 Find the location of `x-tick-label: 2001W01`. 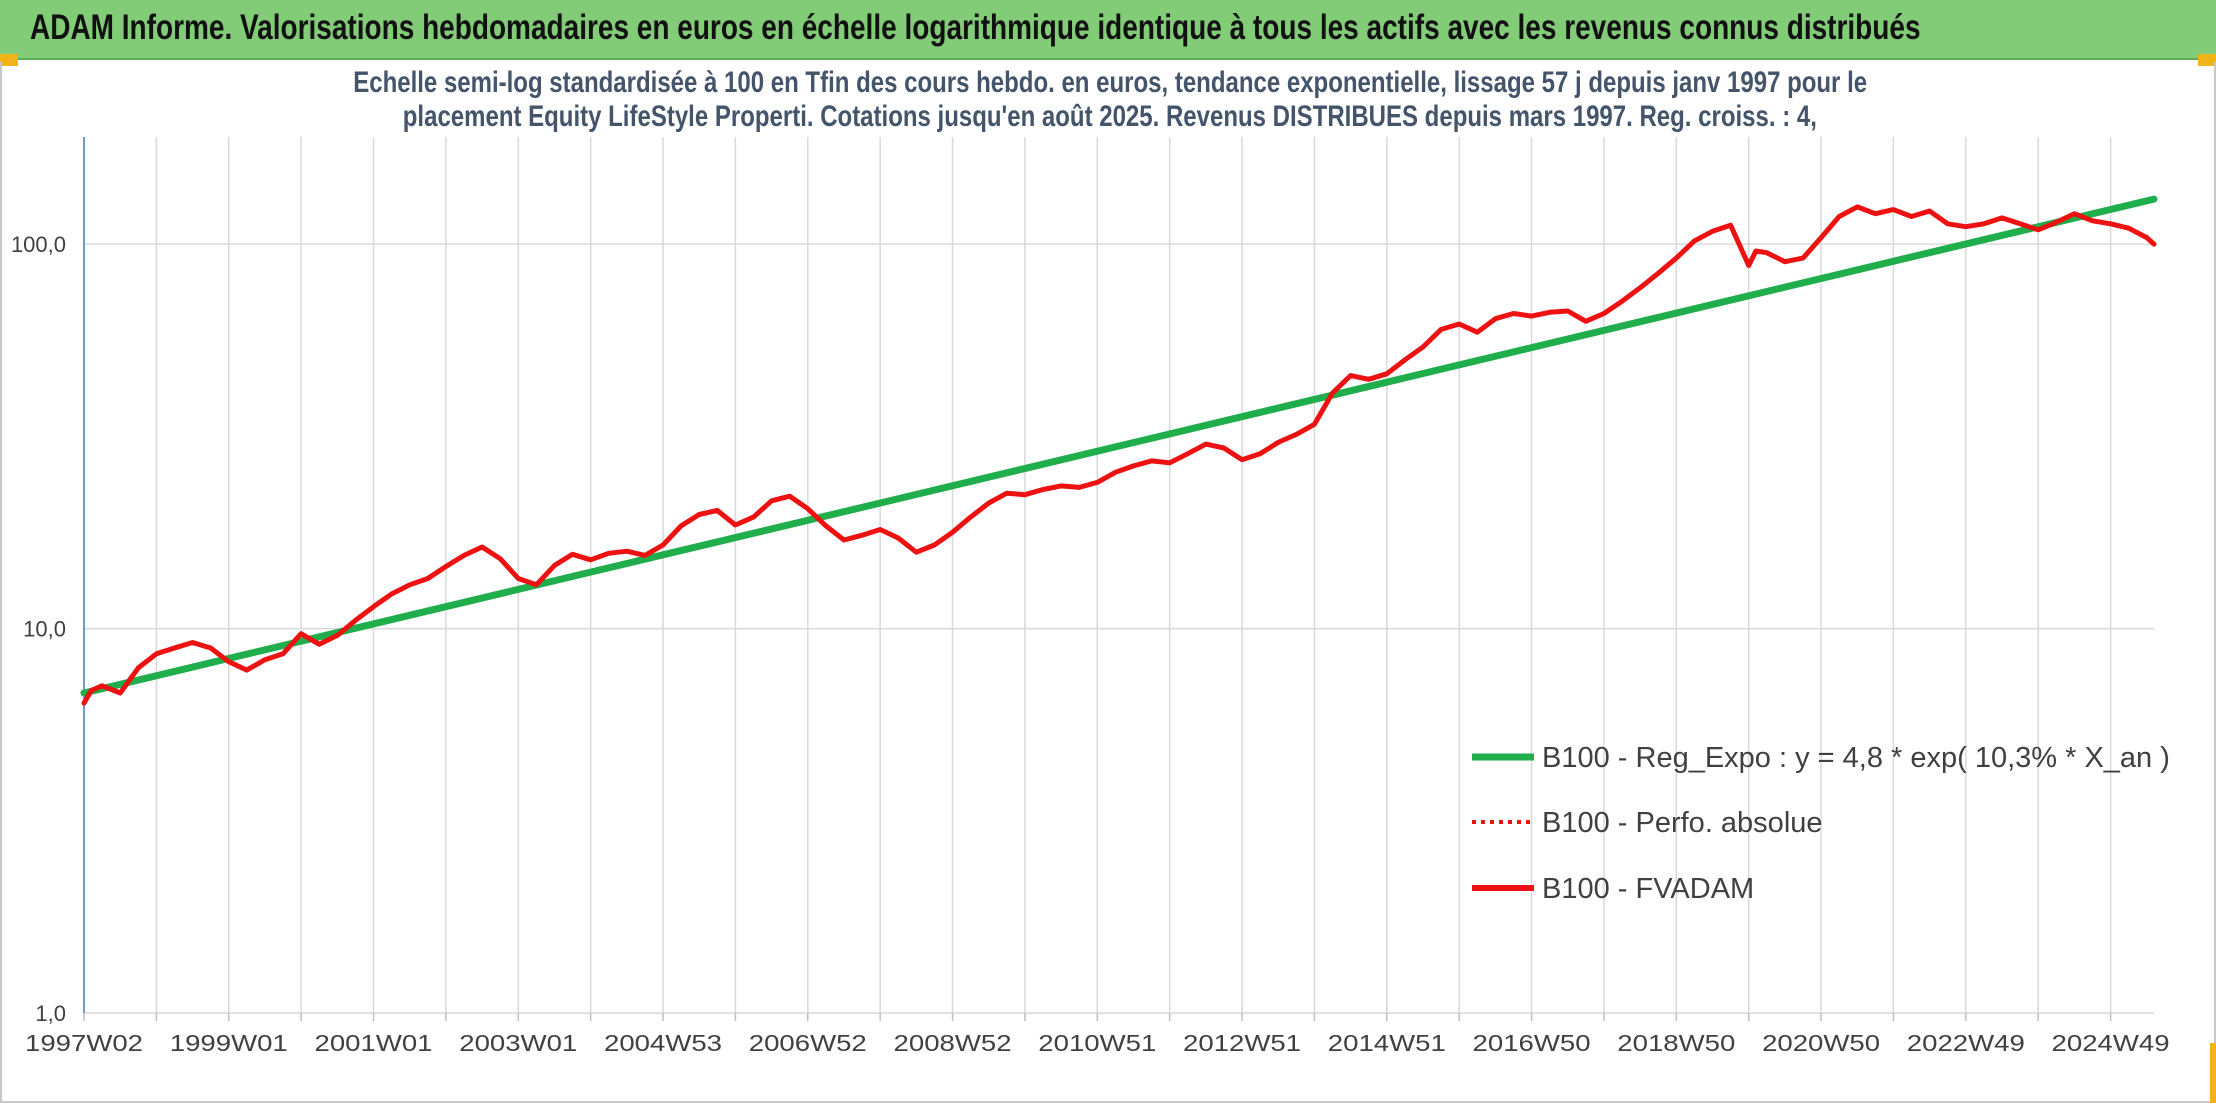

x-tick-label: 2001W01 is located at coordinates (374, 1043).